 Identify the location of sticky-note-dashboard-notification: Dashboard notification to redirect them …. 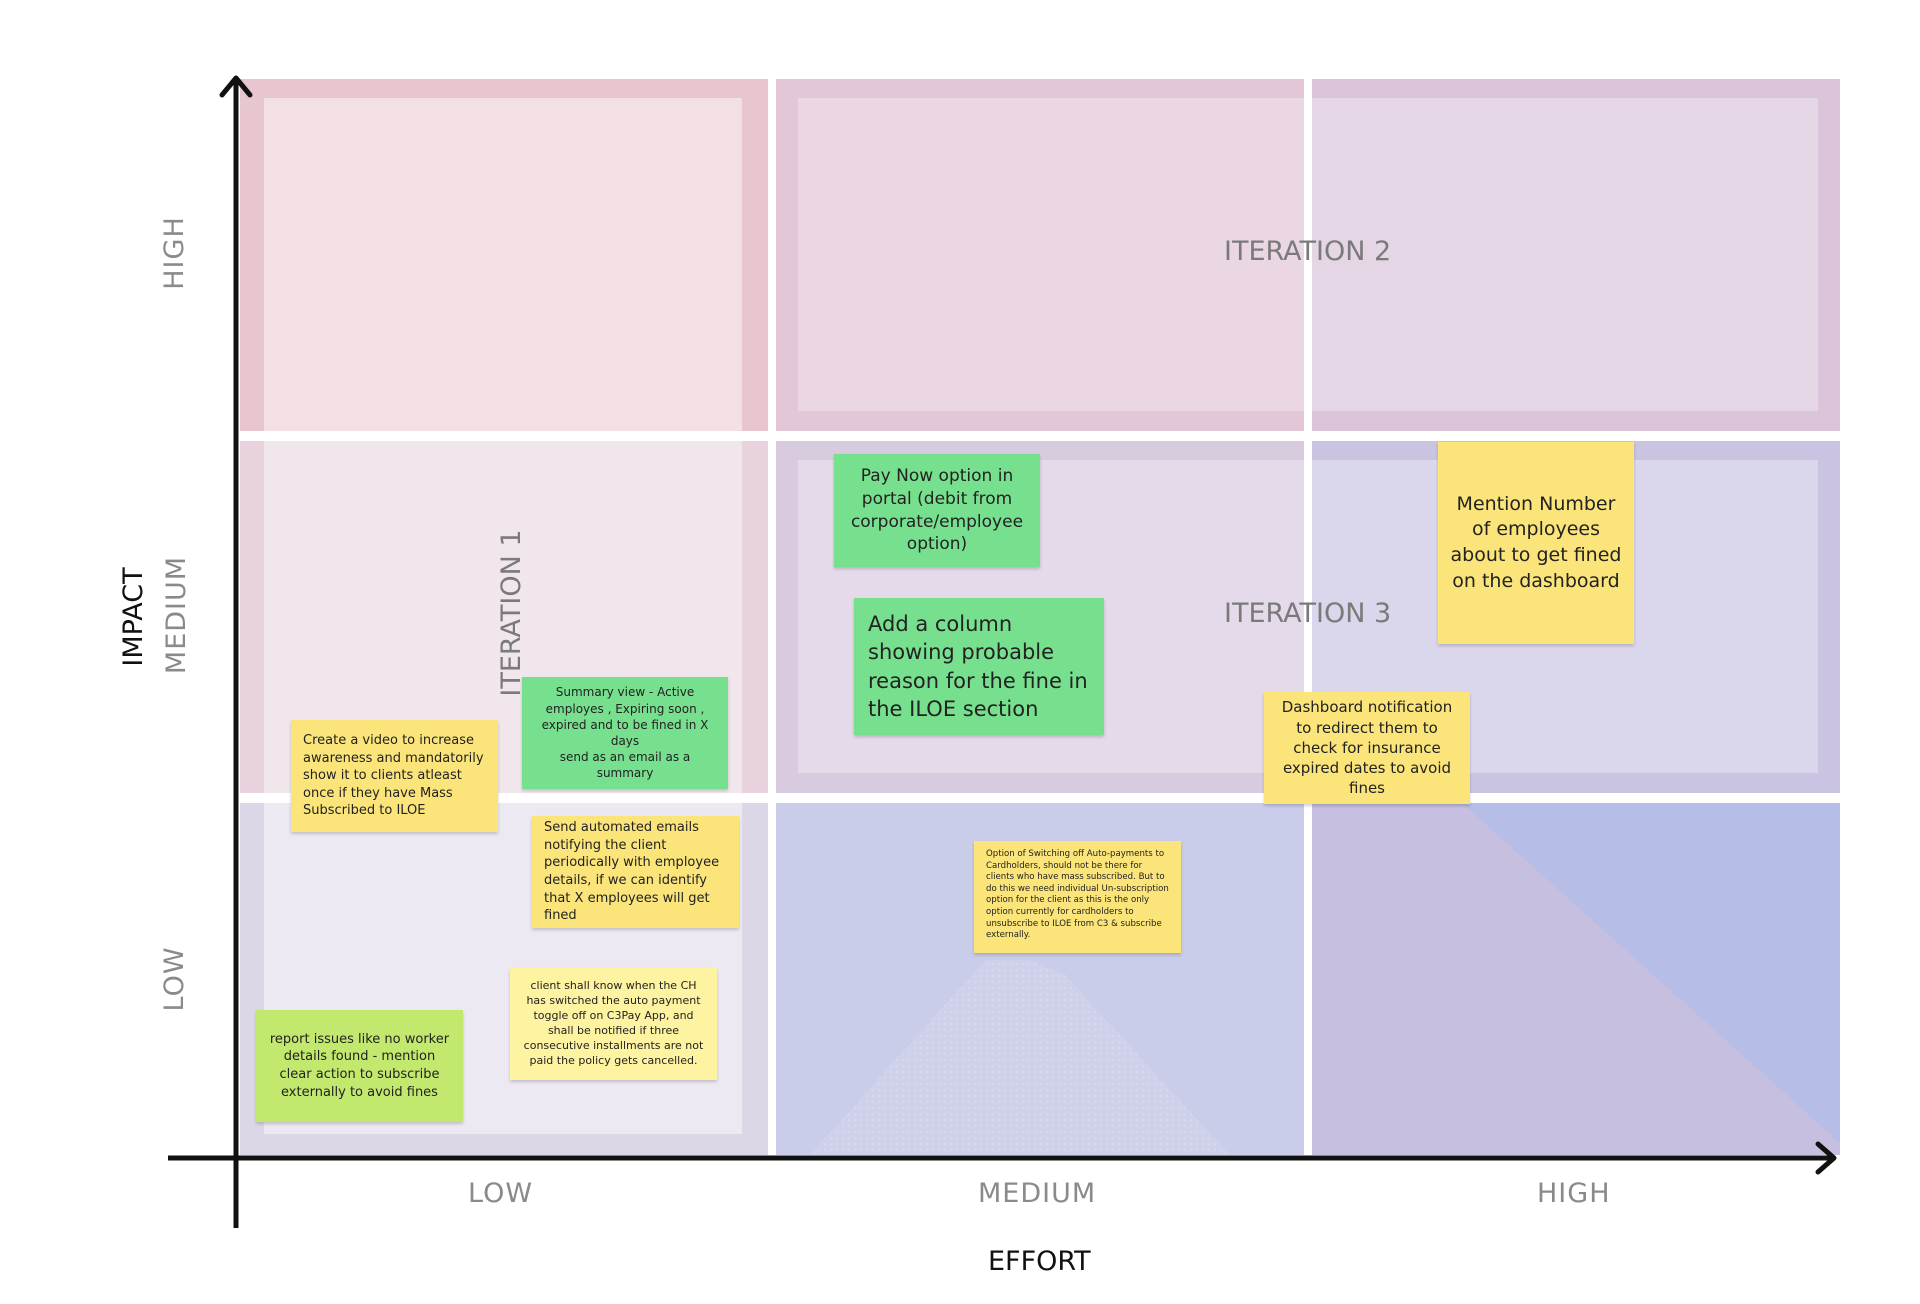
(1367, 748).